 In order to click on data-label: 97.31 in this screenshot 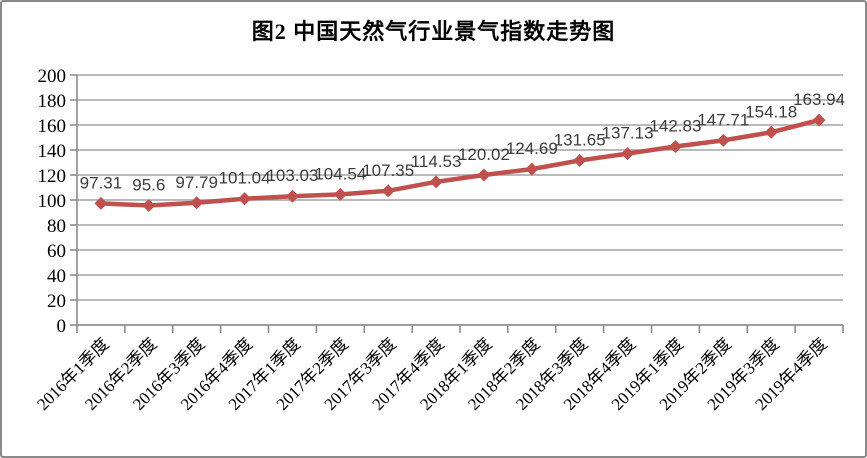, I will do `click(101, 182)`.